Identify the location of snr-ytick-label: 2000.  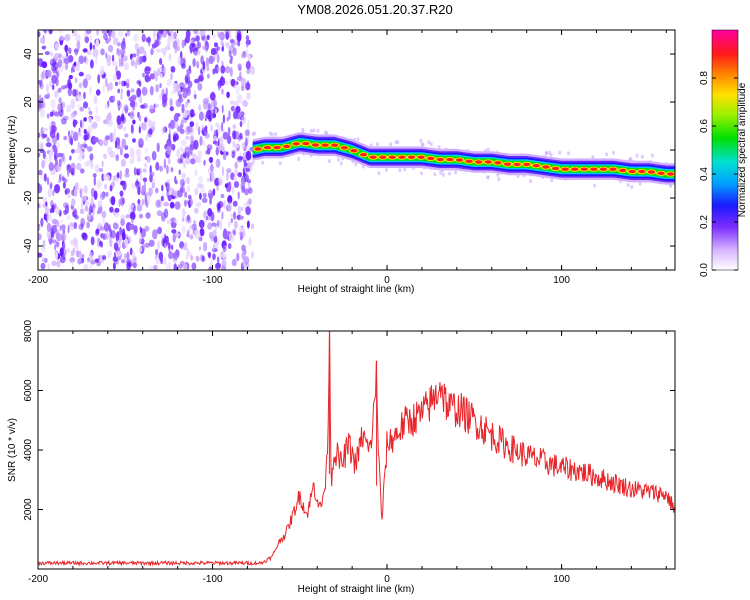
(28, 509).